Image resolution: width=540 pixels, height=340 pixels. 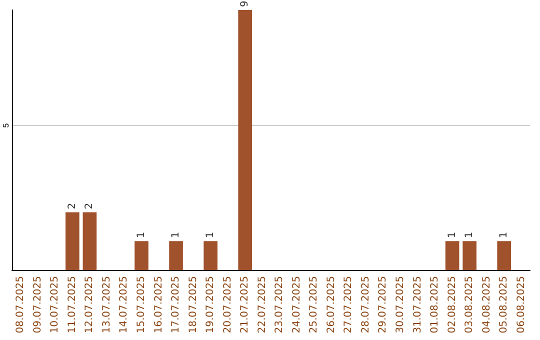 What do you see at coordinates (6, 125) in the screenshot?
I see `y-tick-label: 5` at bounding box center [6, 125].